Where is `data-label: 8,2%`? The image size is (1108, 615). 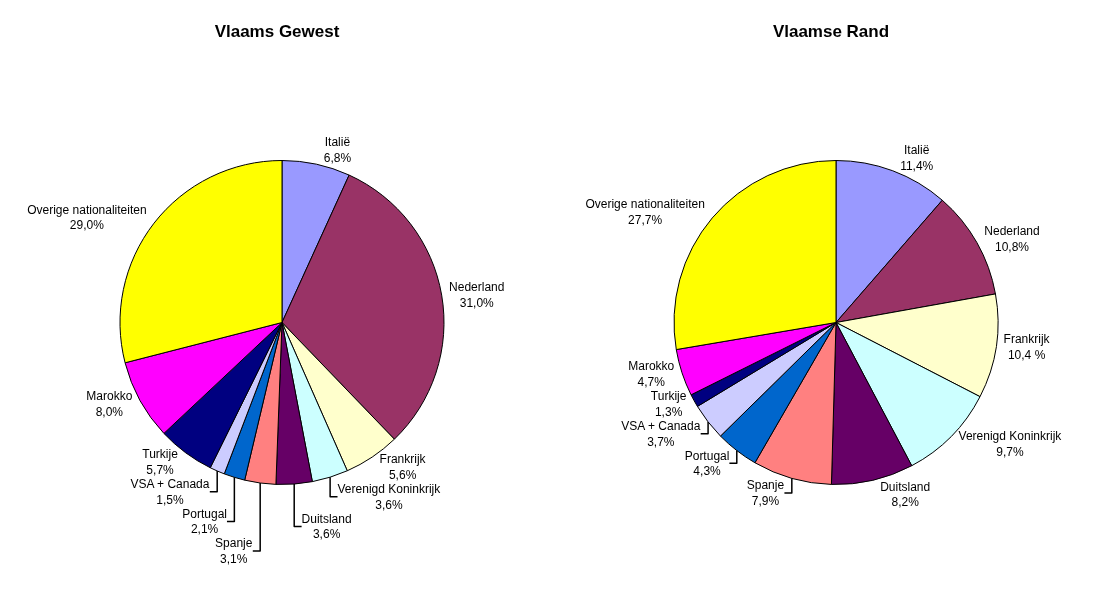 data-label: 8,2% is located at coordinates (905, 502).